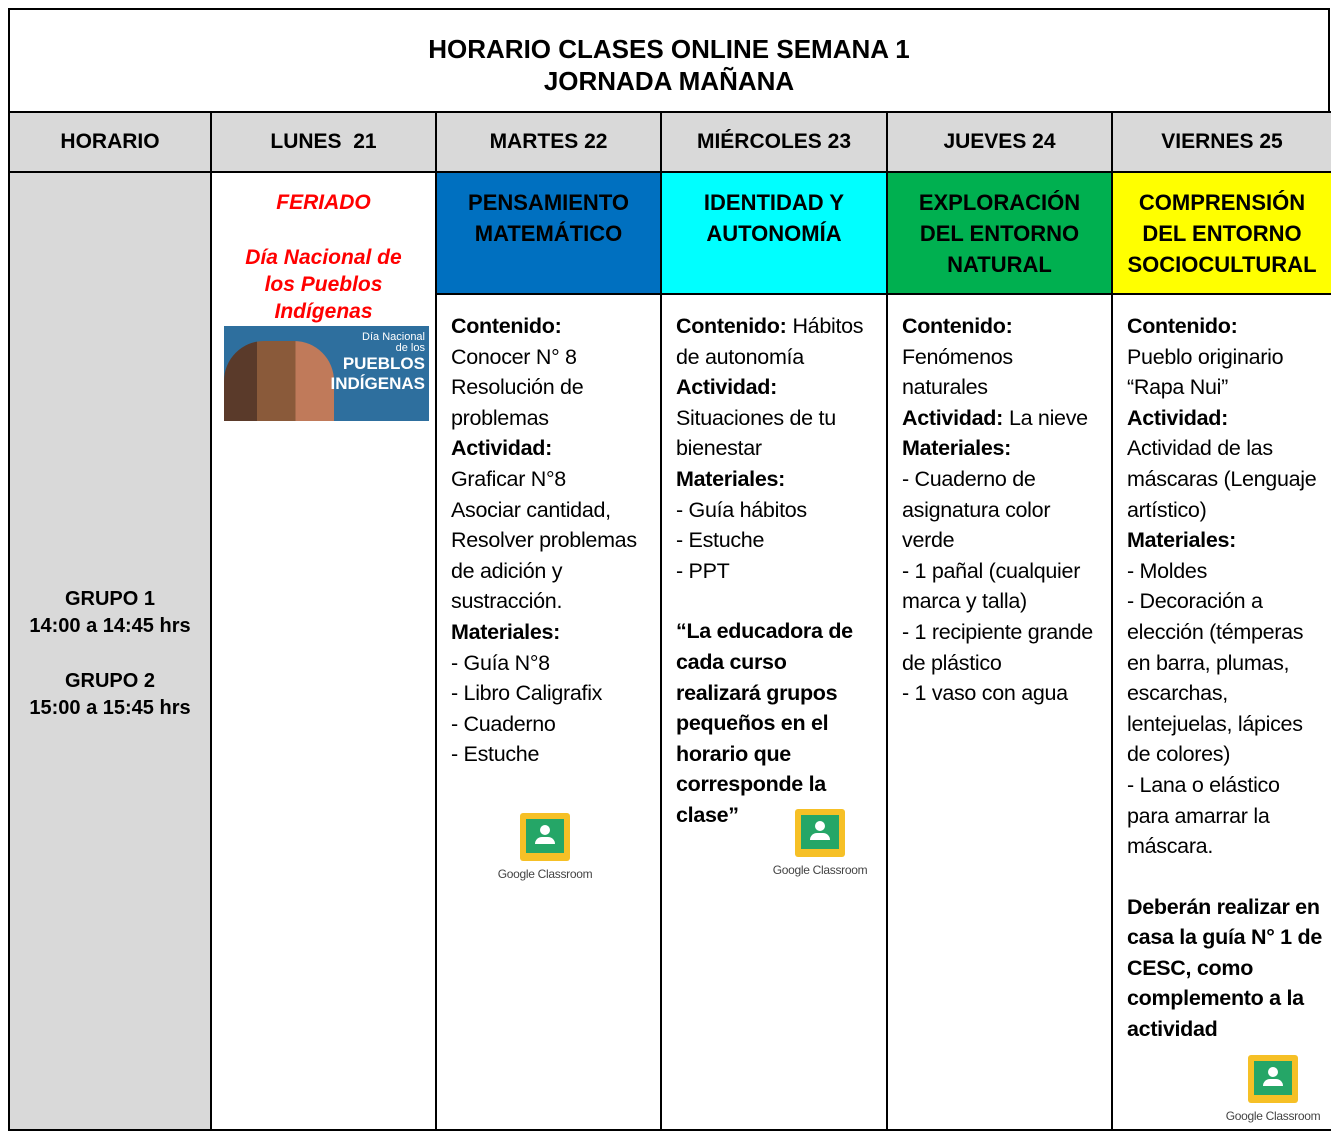 The image size is (1331, 1131). I want to click on column-header: JUEVES 24, so click(999, 142).